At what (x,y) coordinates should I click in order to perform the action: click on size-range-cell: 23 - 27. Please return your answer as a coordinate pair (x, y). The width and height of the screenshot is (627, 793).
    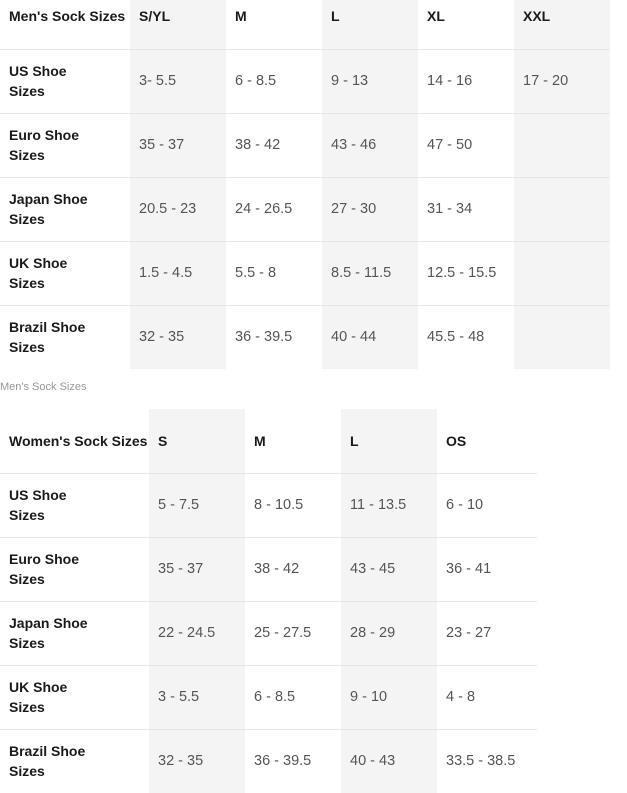
    Looking at the image, I should click on (487, 632).